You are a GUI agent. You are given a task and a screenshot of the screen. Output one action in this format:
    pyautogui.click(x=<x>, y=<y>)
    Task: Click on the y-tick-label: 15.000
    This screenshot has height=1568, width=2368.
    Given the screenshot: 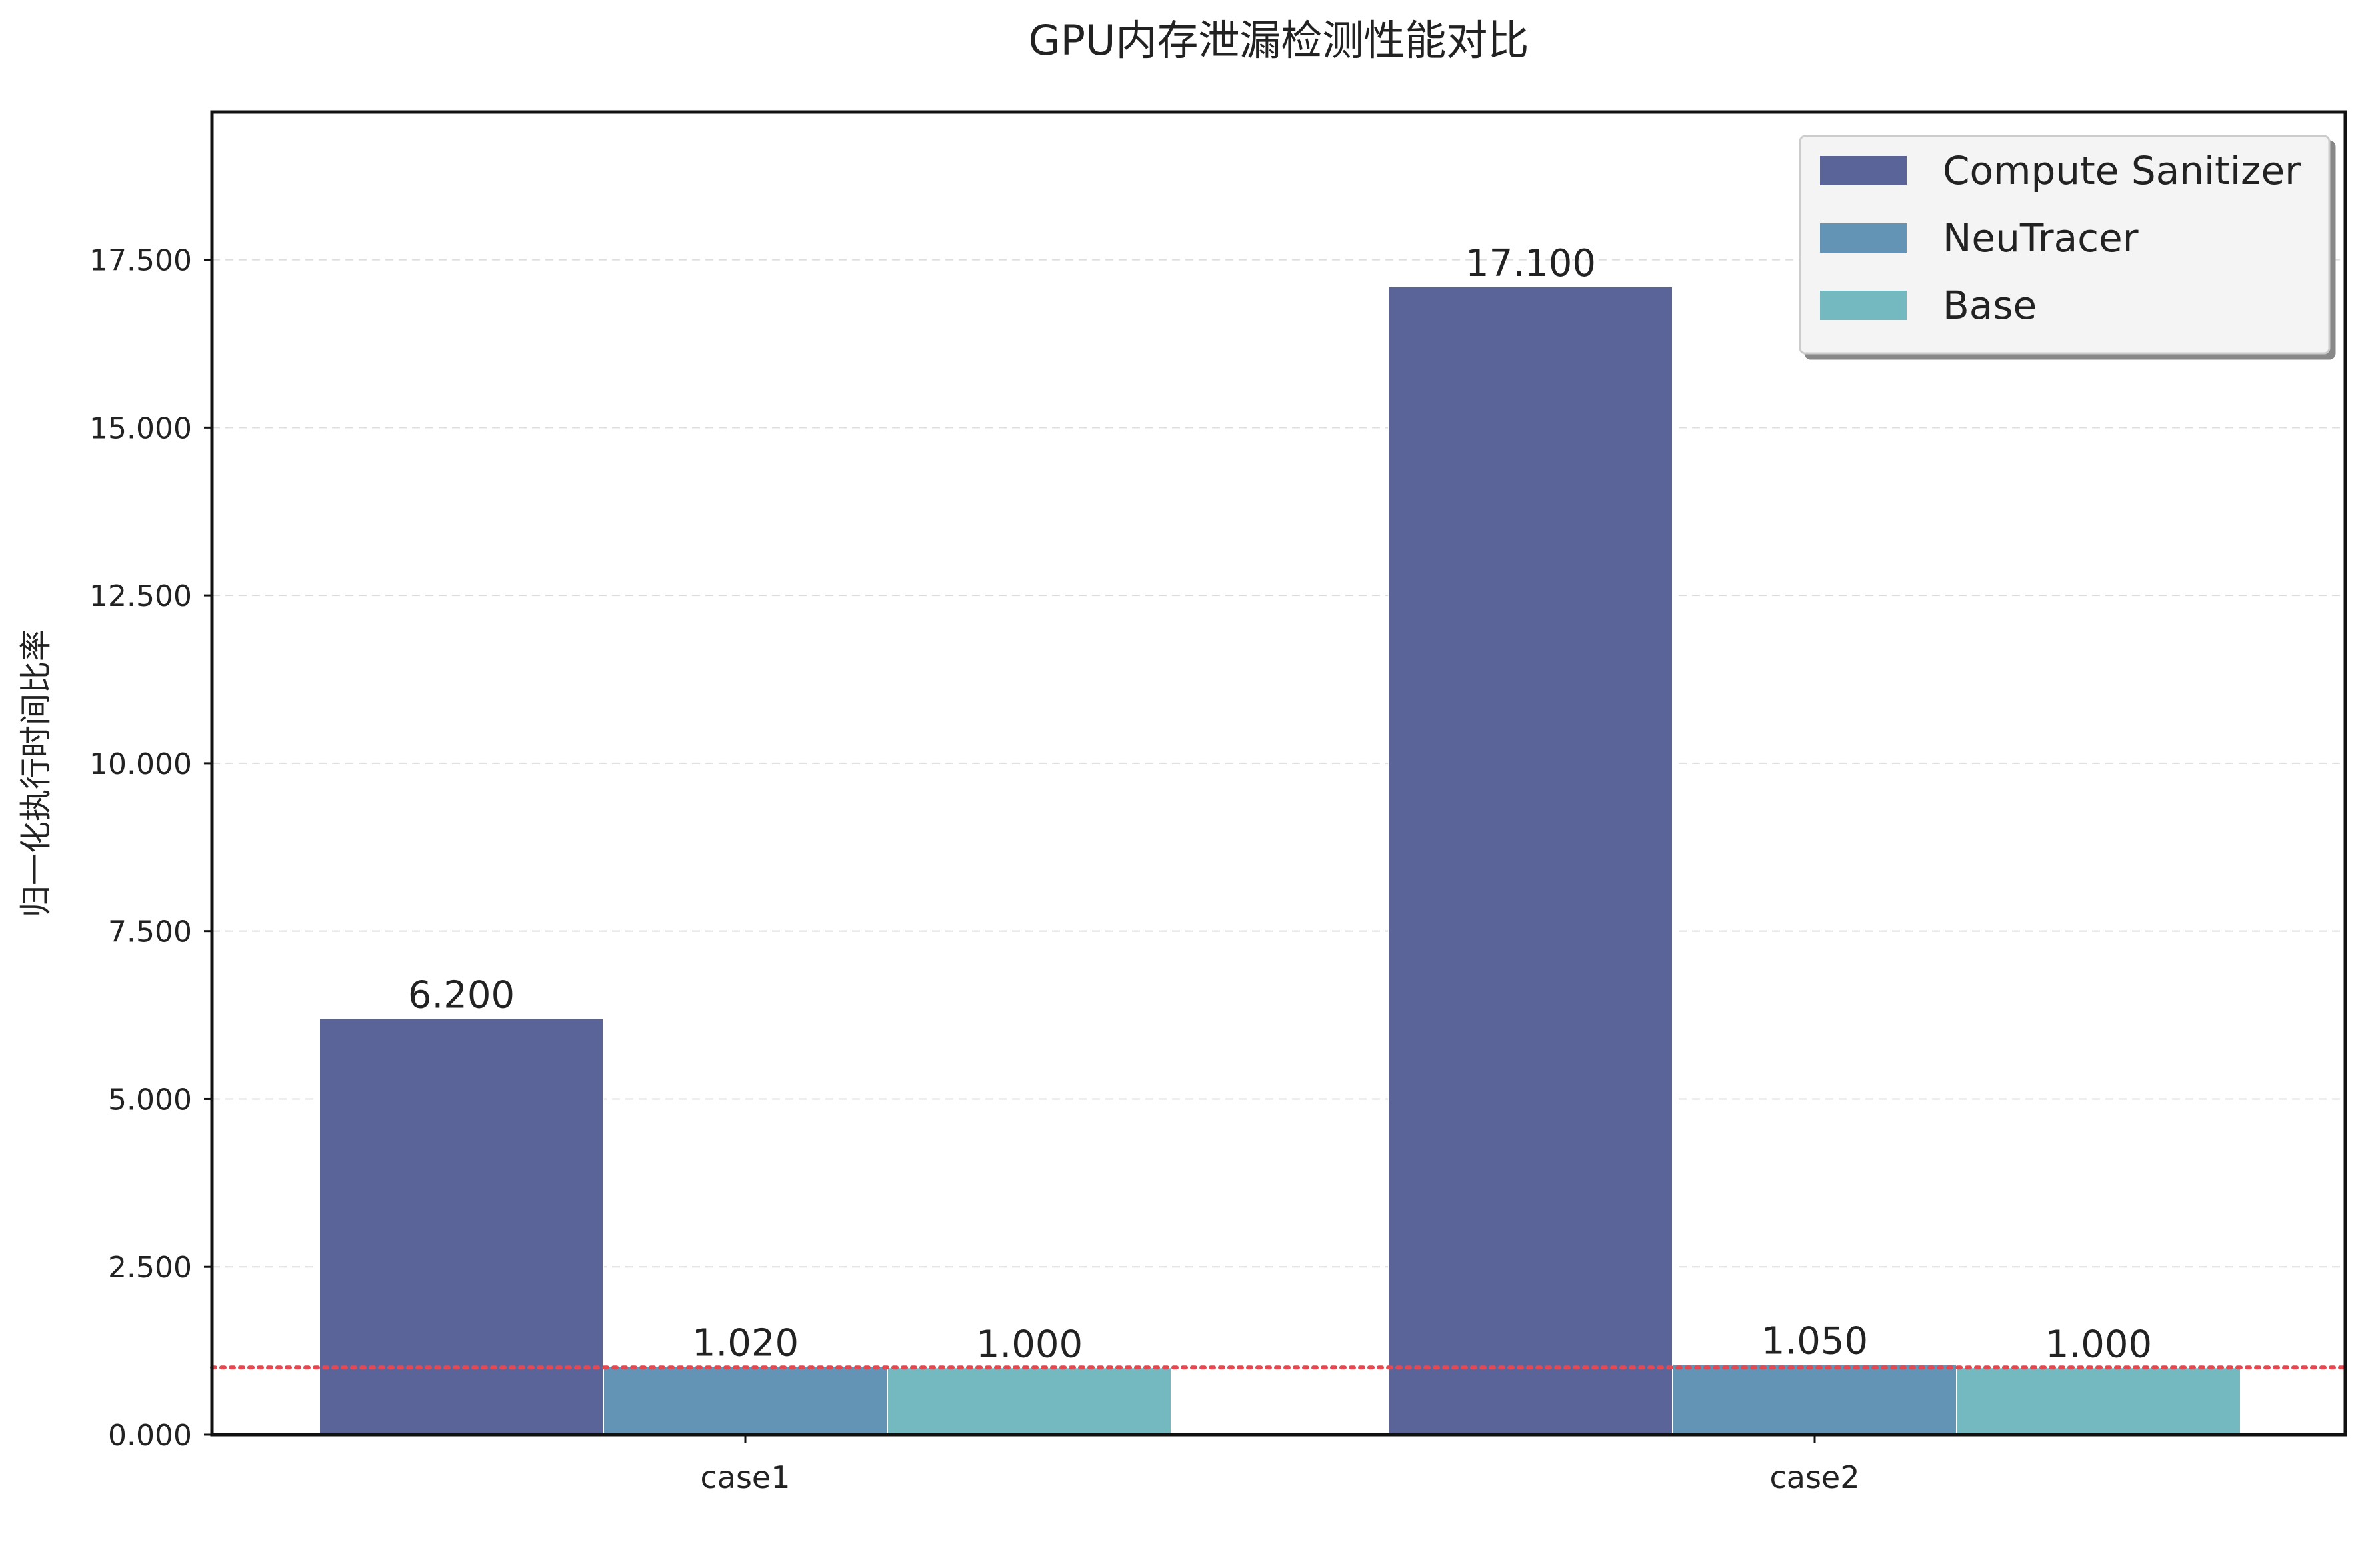 What is the action you would take?
    pyautogui.click(x=140, y=428)
    